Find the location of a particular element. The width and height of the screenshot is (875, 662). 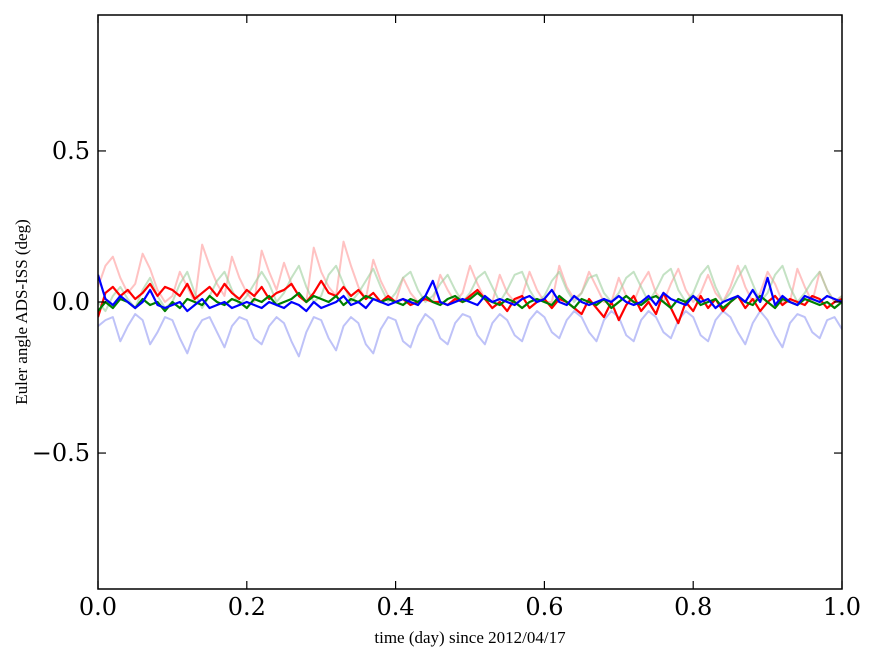

x-tick-label: 0.0 is located at coordinates (98, 607).